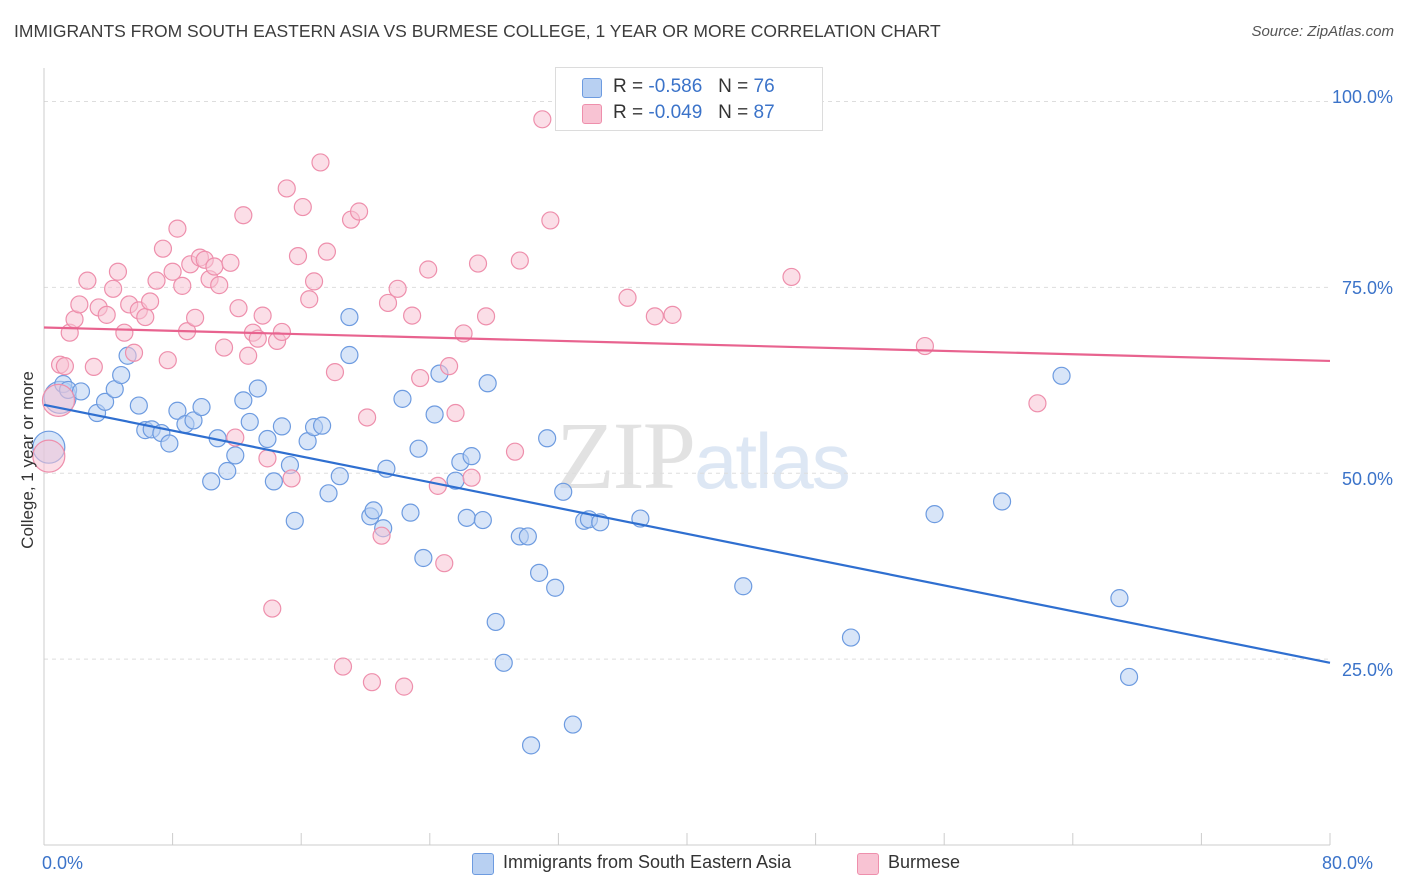  Describe the element at coordinates (1367, 479) in the screenshot. I see `y-tick-50: 50.0%` at that location.